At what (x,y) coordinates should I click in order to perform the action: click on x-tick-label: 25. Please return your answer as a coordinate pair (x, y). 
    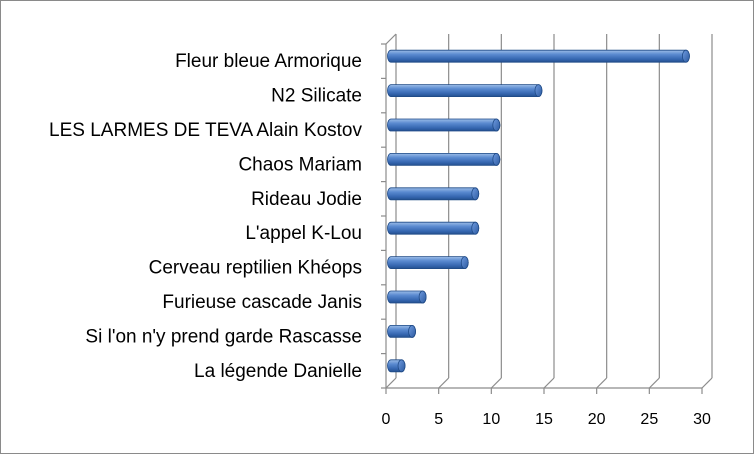
    Looking at the image, I should click on (649, 419).